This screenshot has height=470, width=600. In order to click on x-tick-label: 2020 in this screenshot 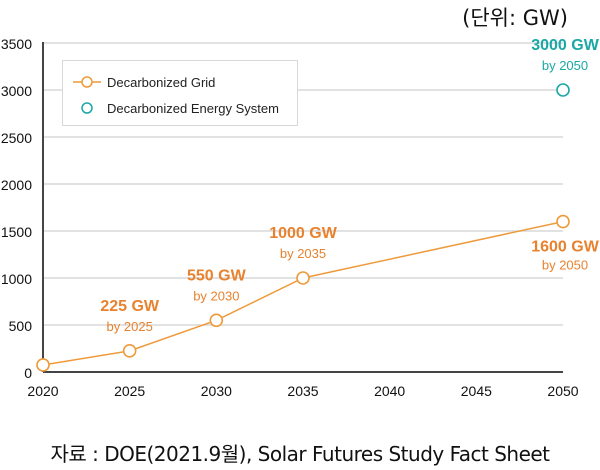, I will do `click(42, 391)`.